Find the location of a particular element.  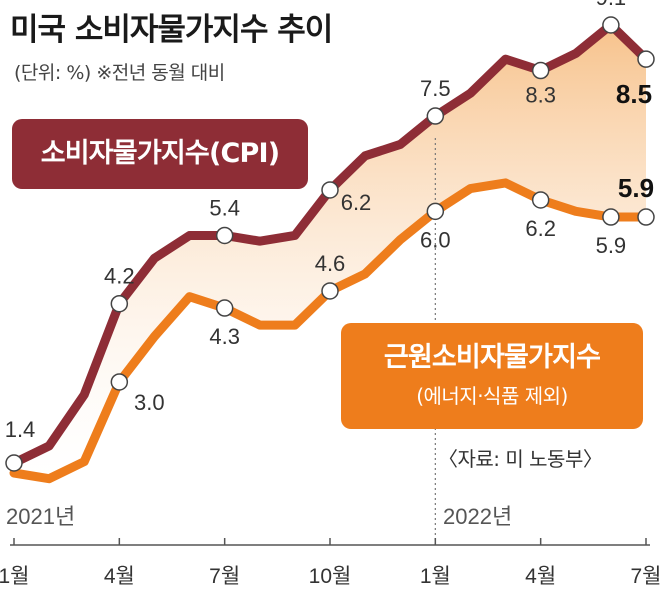

data-source: 〈자료: 미 노동부〉 is located at coordinates (520, 459).